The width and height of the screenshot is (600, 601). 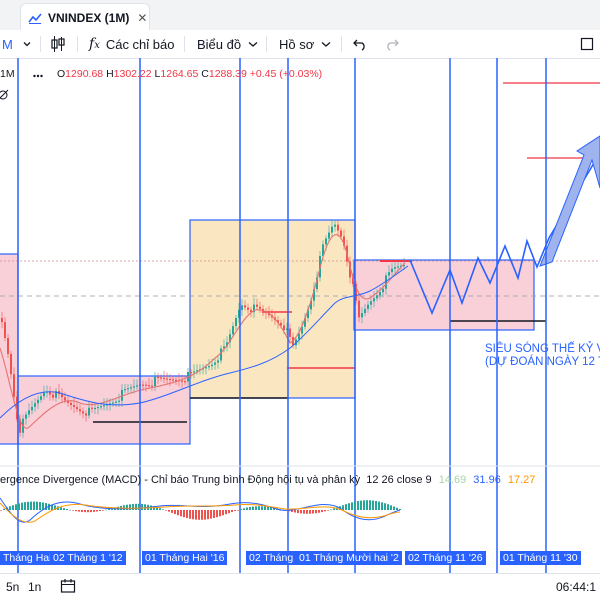 I want to click on profile-menu: Hồ sơ, so click(x=305, y=44).